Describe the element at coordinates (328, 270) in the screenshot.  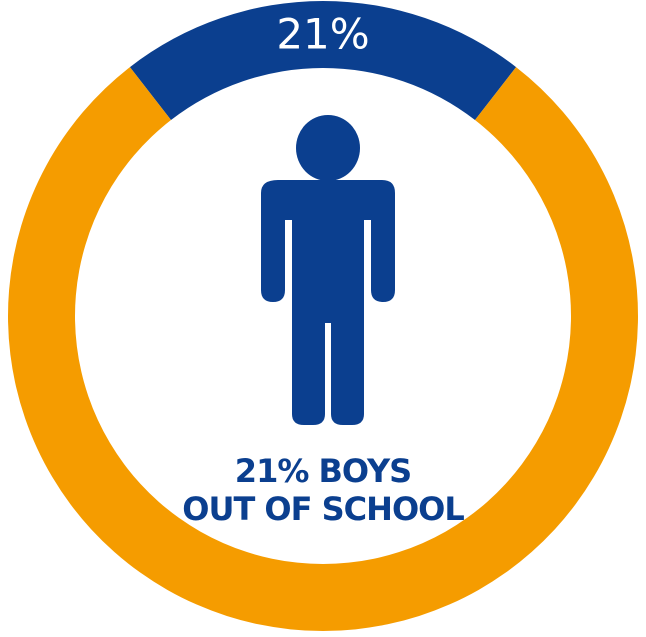
I see `boy-figure-icon` at that location.